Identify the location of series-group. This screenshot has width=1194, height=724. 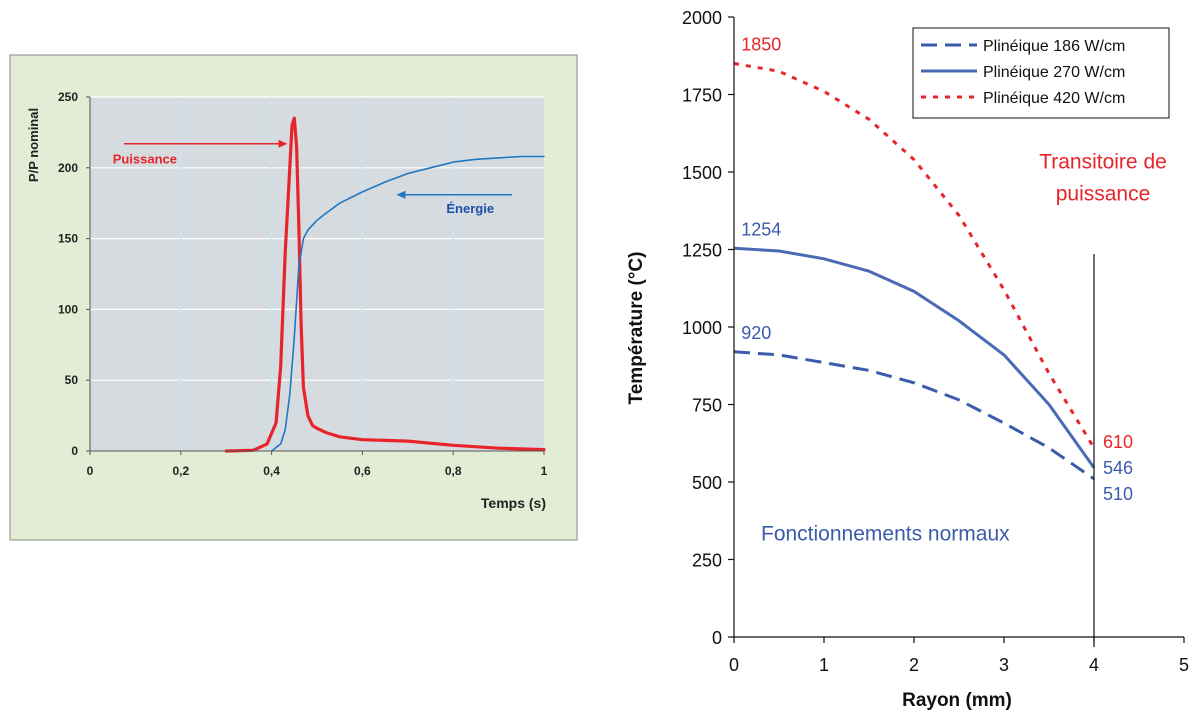
(385, 284).